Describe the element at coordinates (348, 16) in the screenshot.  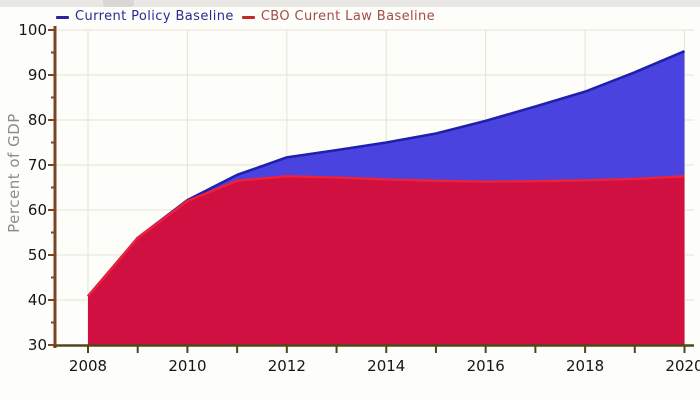
I see `legend-label: CBO Curent Law Baseline` at that location.